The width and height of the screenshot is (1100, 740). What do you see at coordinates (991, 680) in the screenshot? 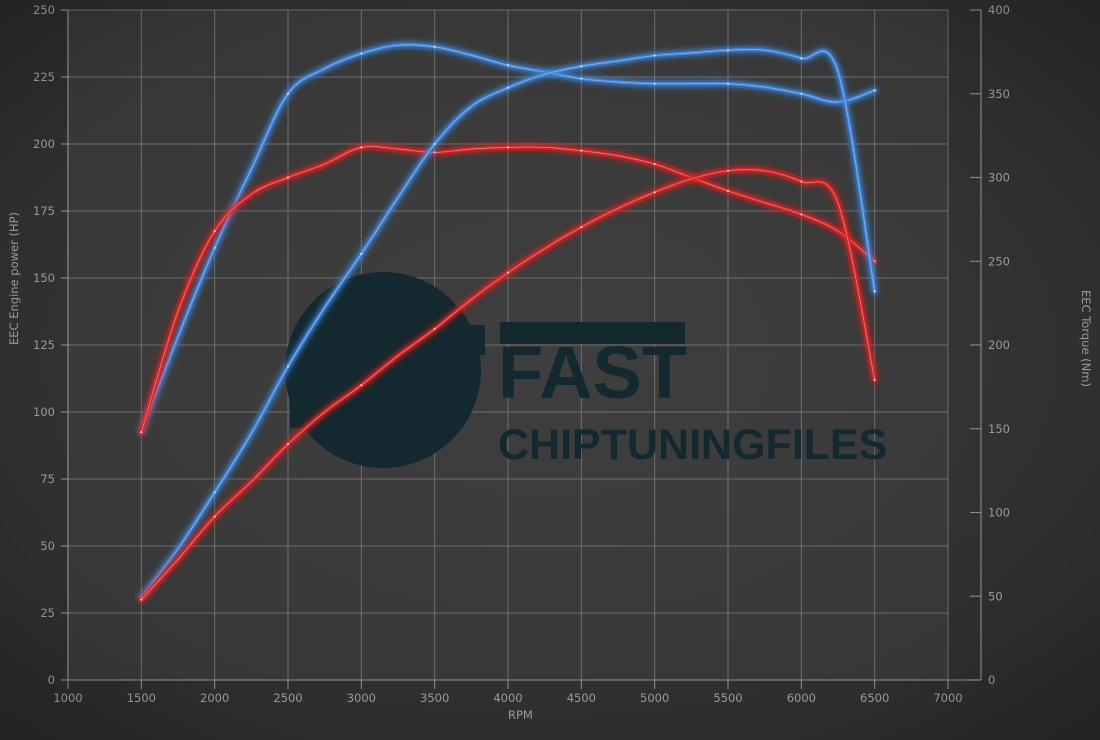
I see `y2-tick-label: 0` at bounding box center [991, 680].